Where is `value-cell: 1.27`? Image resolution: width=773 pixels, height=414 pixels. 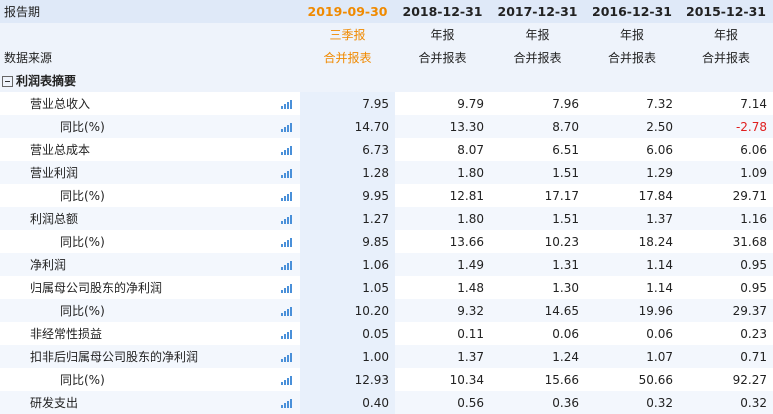 value-cell: 1.27 is located at coordinates (347, 218).